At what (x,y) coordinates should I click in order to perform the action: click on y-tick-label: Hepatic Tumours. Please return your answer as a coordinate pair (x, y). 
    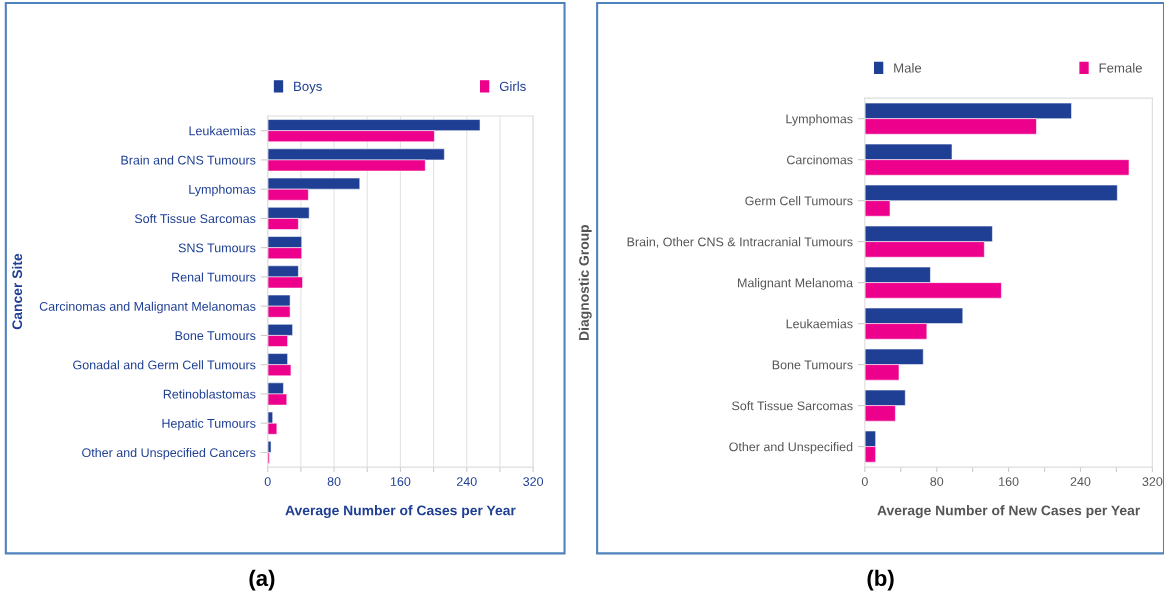
    Looking at the image, I should click on (209, 424).